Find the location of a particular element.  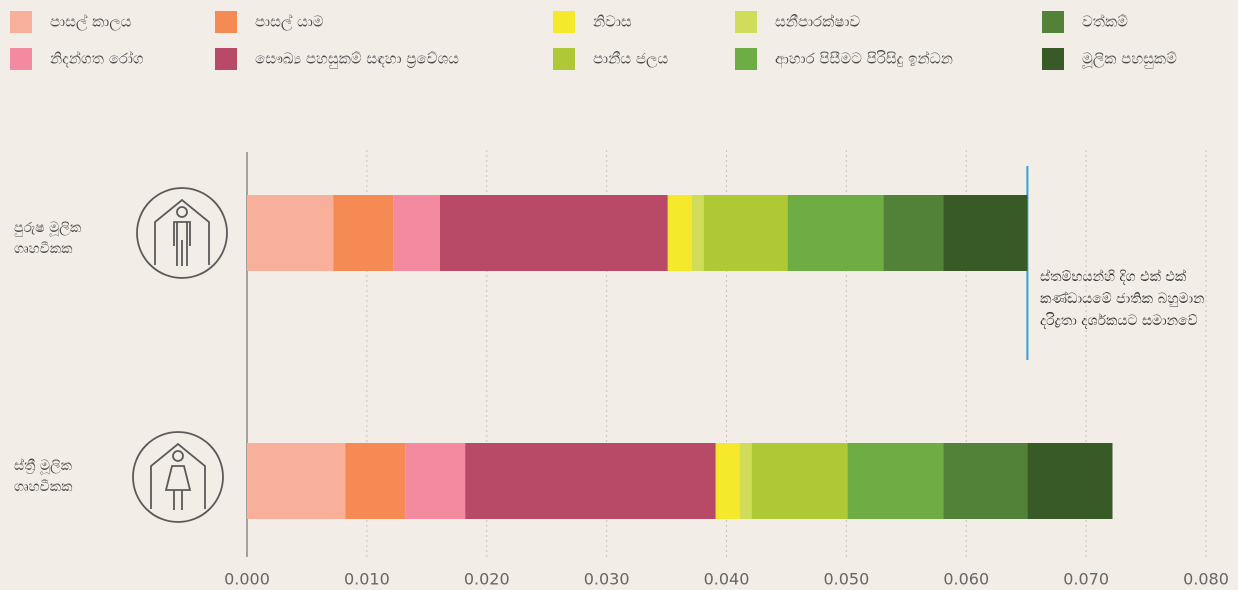

legend-label: නිවාස is located at coordinates (612, 22).